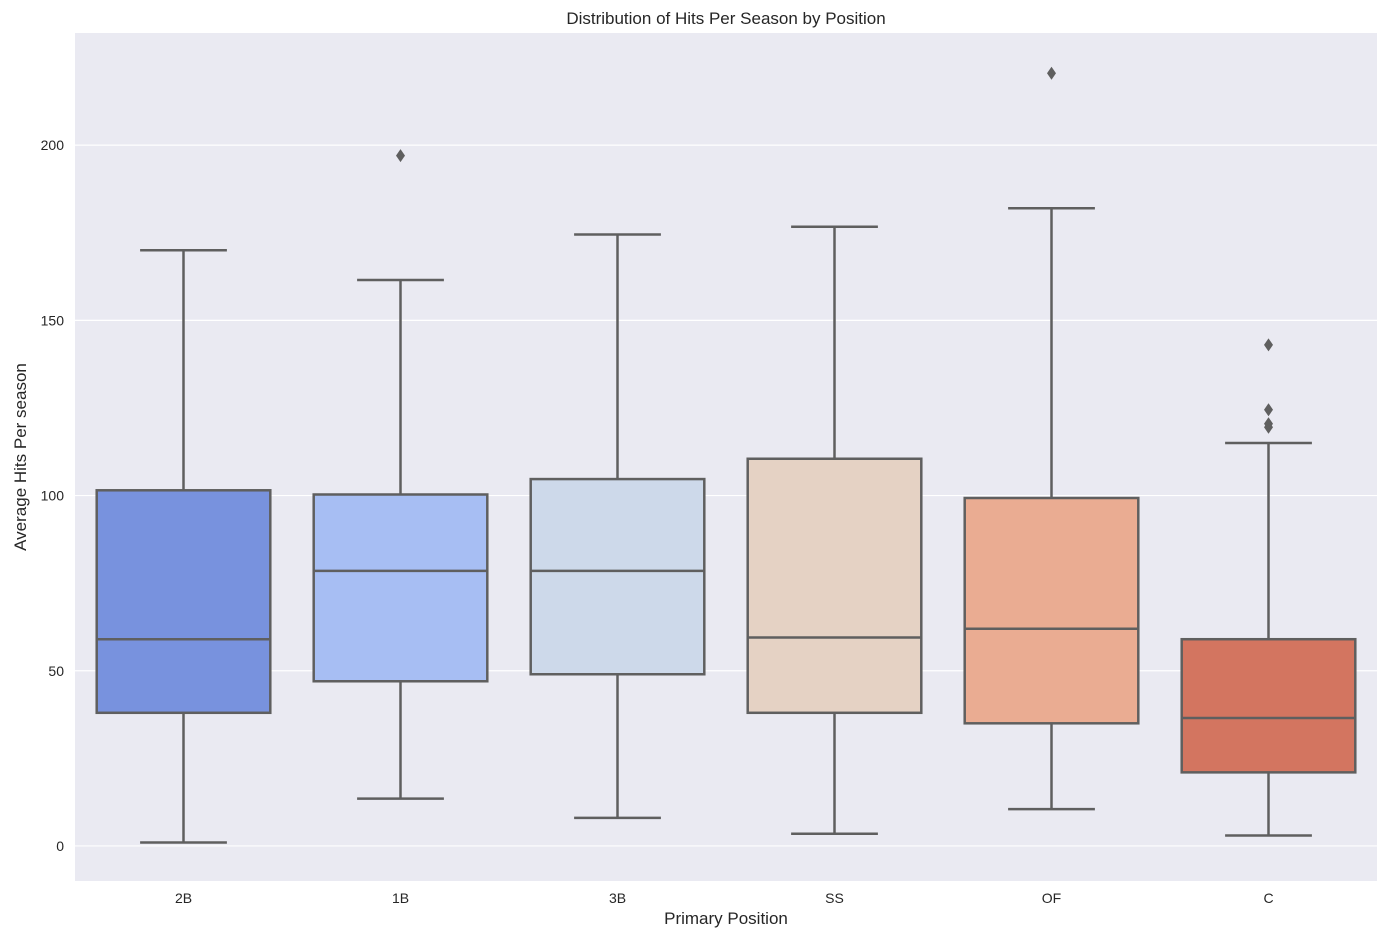 This screenshot has width=1400, height=935. Describe the element at coordinates (53, 320) in the screenshot. I see `y-tick-label: 150` at that location.